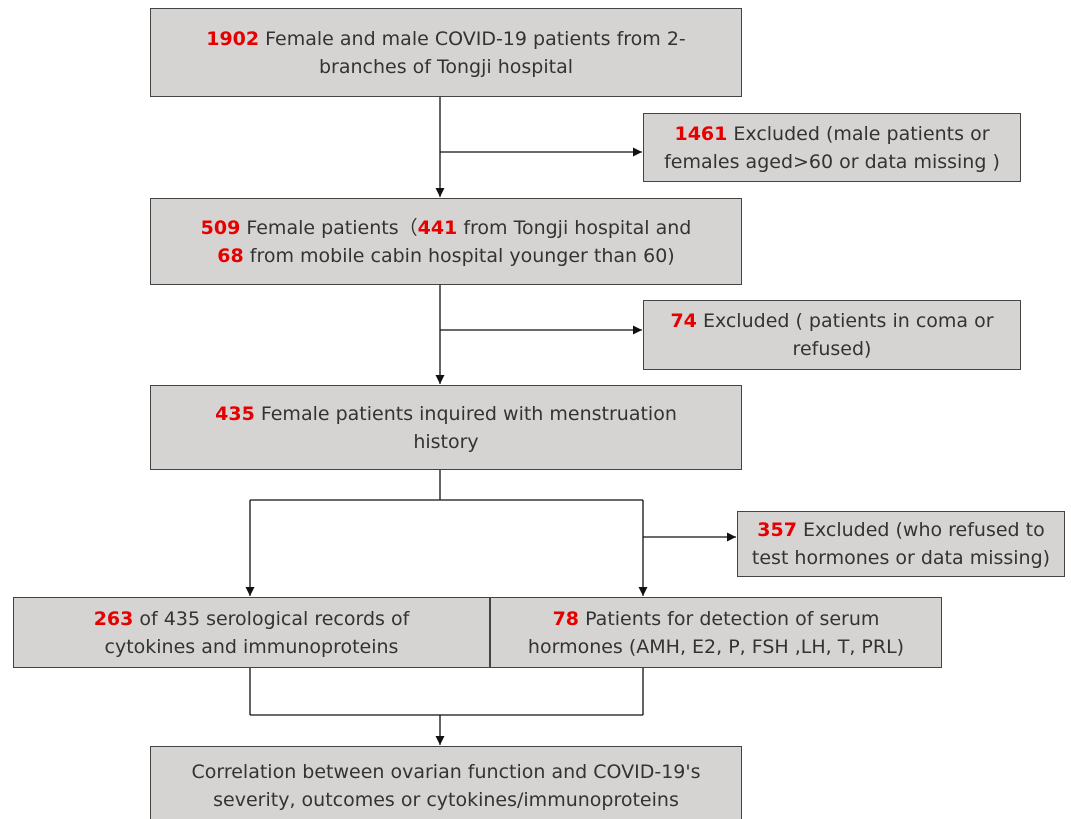  I want to click on label: from Tongji hospital and, so click(574, 227).